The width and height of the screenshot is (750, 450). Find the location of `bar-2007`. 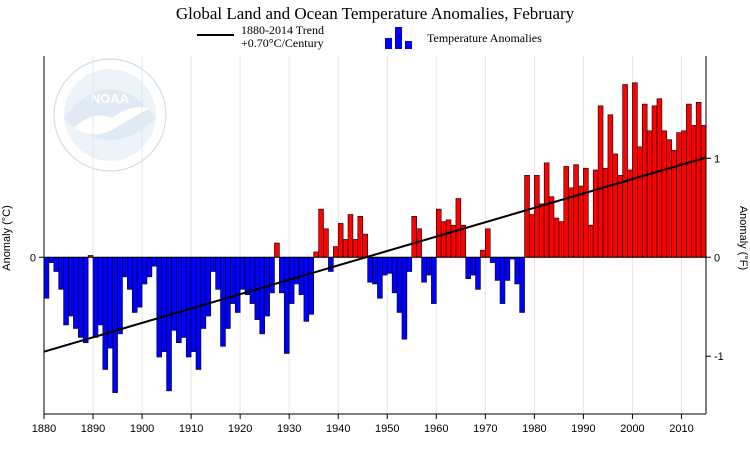

bar-2007 is located at coordinates (669, 198).